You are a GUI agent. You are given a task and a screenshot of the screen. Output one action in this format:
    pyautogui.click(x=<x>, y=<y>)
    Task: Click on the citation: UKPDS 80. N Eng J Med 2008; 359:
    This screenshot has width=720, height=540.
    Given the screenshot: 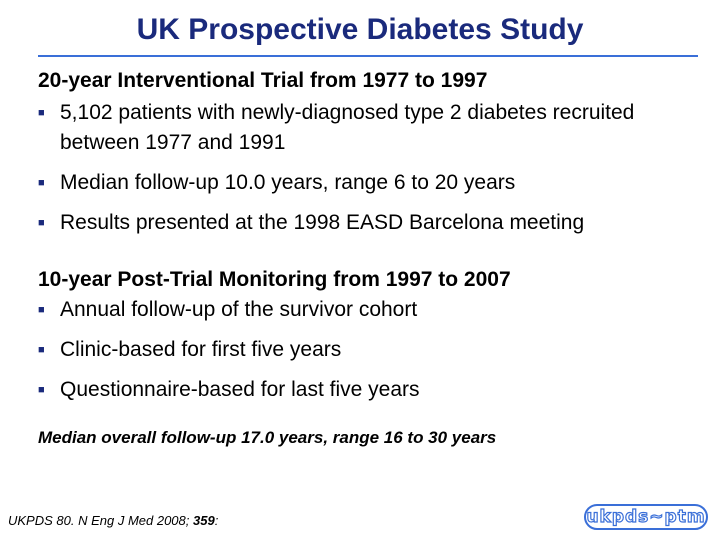 What is the action you would take?
    pyautogui.click(x=113, y=521)
    